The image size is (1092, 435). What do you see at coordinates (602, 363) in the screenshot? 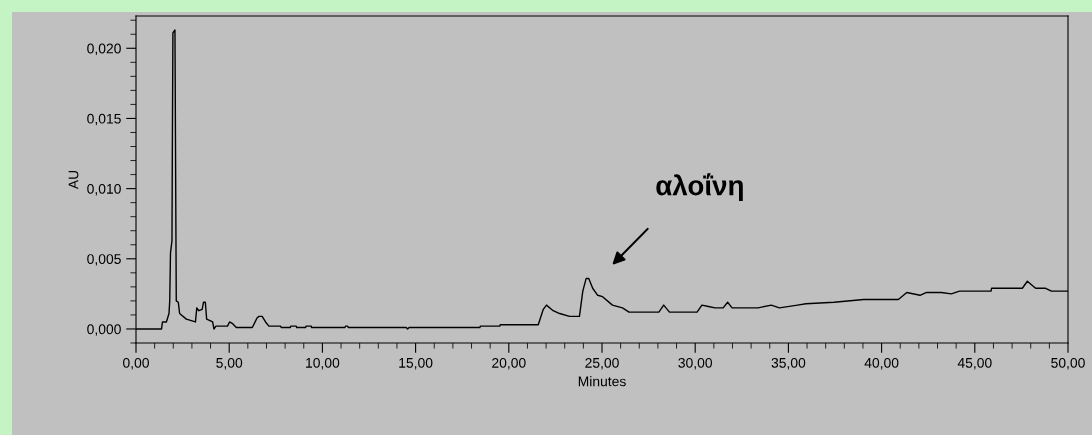
I see `x-tick-label: 25,00` at bounding box center [602, 363].